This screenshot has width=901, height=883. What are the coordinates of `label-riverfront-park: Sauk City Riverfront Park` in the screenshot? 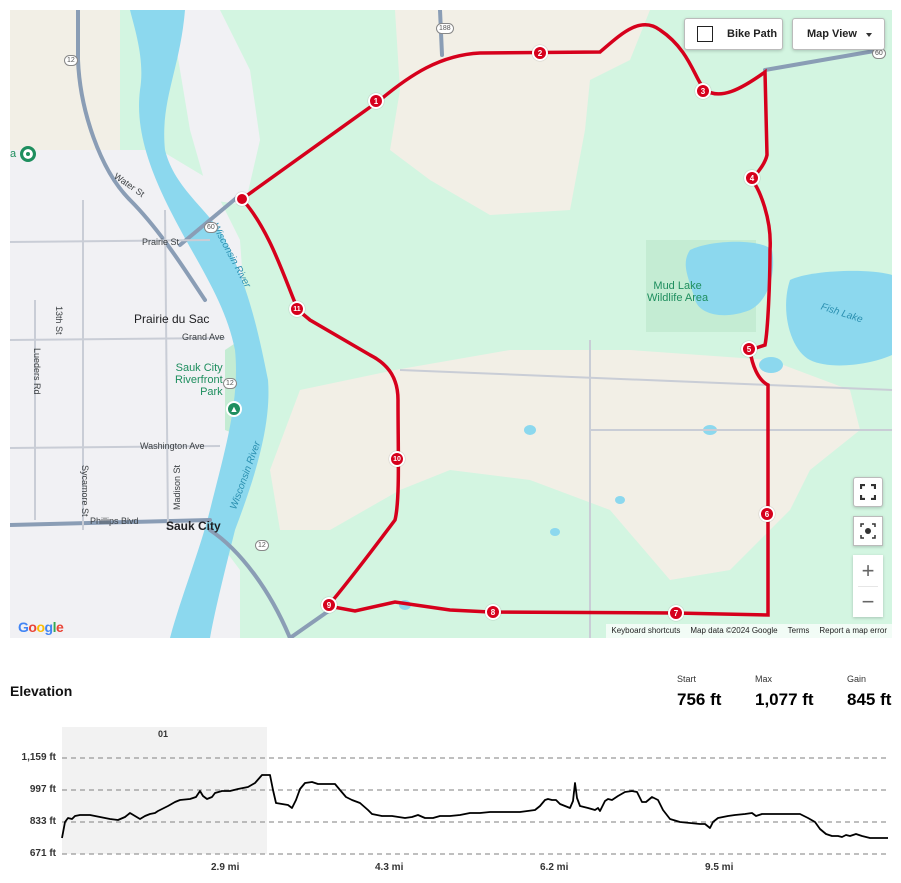 It's located at (199, 380).